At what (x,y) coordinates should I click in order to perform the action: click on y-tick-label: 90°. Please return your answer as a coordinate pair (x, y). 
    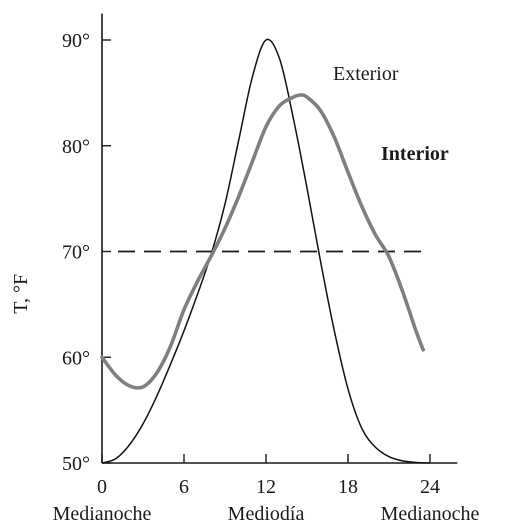
    Looking at the image, I should click on (76, 41).